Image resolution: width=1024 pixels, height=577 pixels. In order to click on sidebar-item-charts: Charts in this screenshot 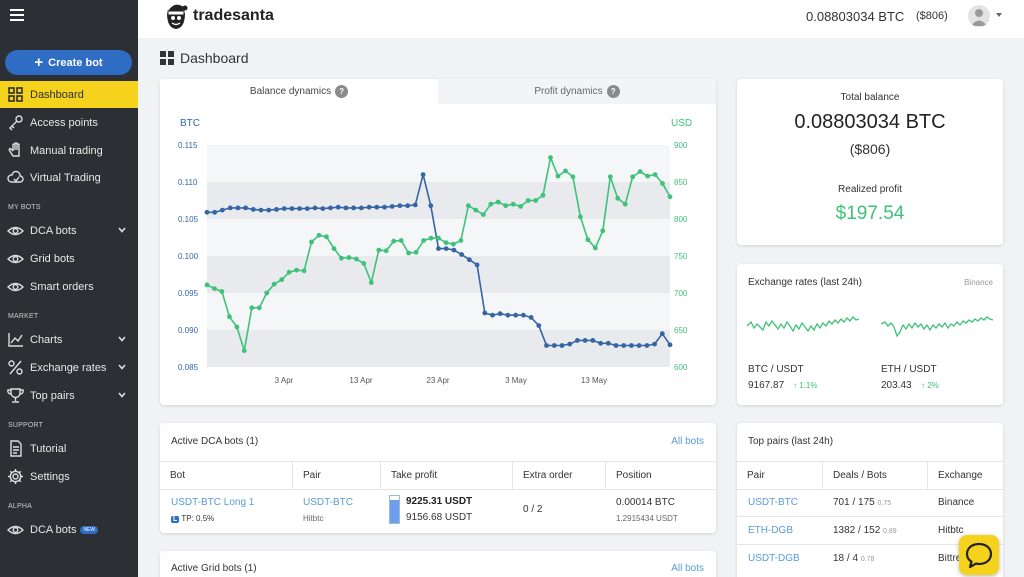, I will do `click(69, 339)`.